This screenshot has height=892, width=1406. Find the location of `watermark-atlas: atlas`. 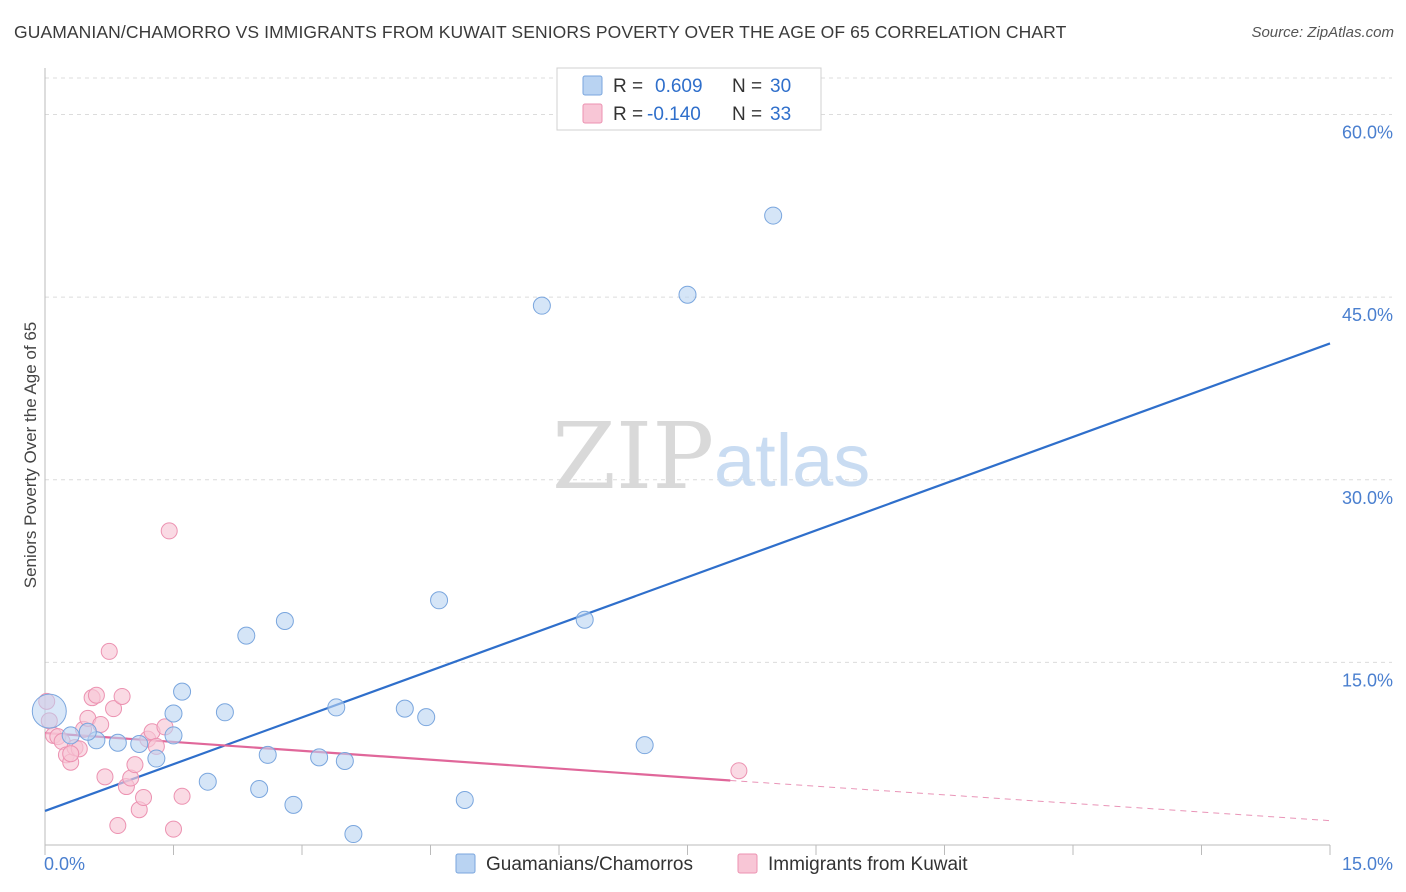

watermark-atlas: atlas is located at coordinates (792, 460).